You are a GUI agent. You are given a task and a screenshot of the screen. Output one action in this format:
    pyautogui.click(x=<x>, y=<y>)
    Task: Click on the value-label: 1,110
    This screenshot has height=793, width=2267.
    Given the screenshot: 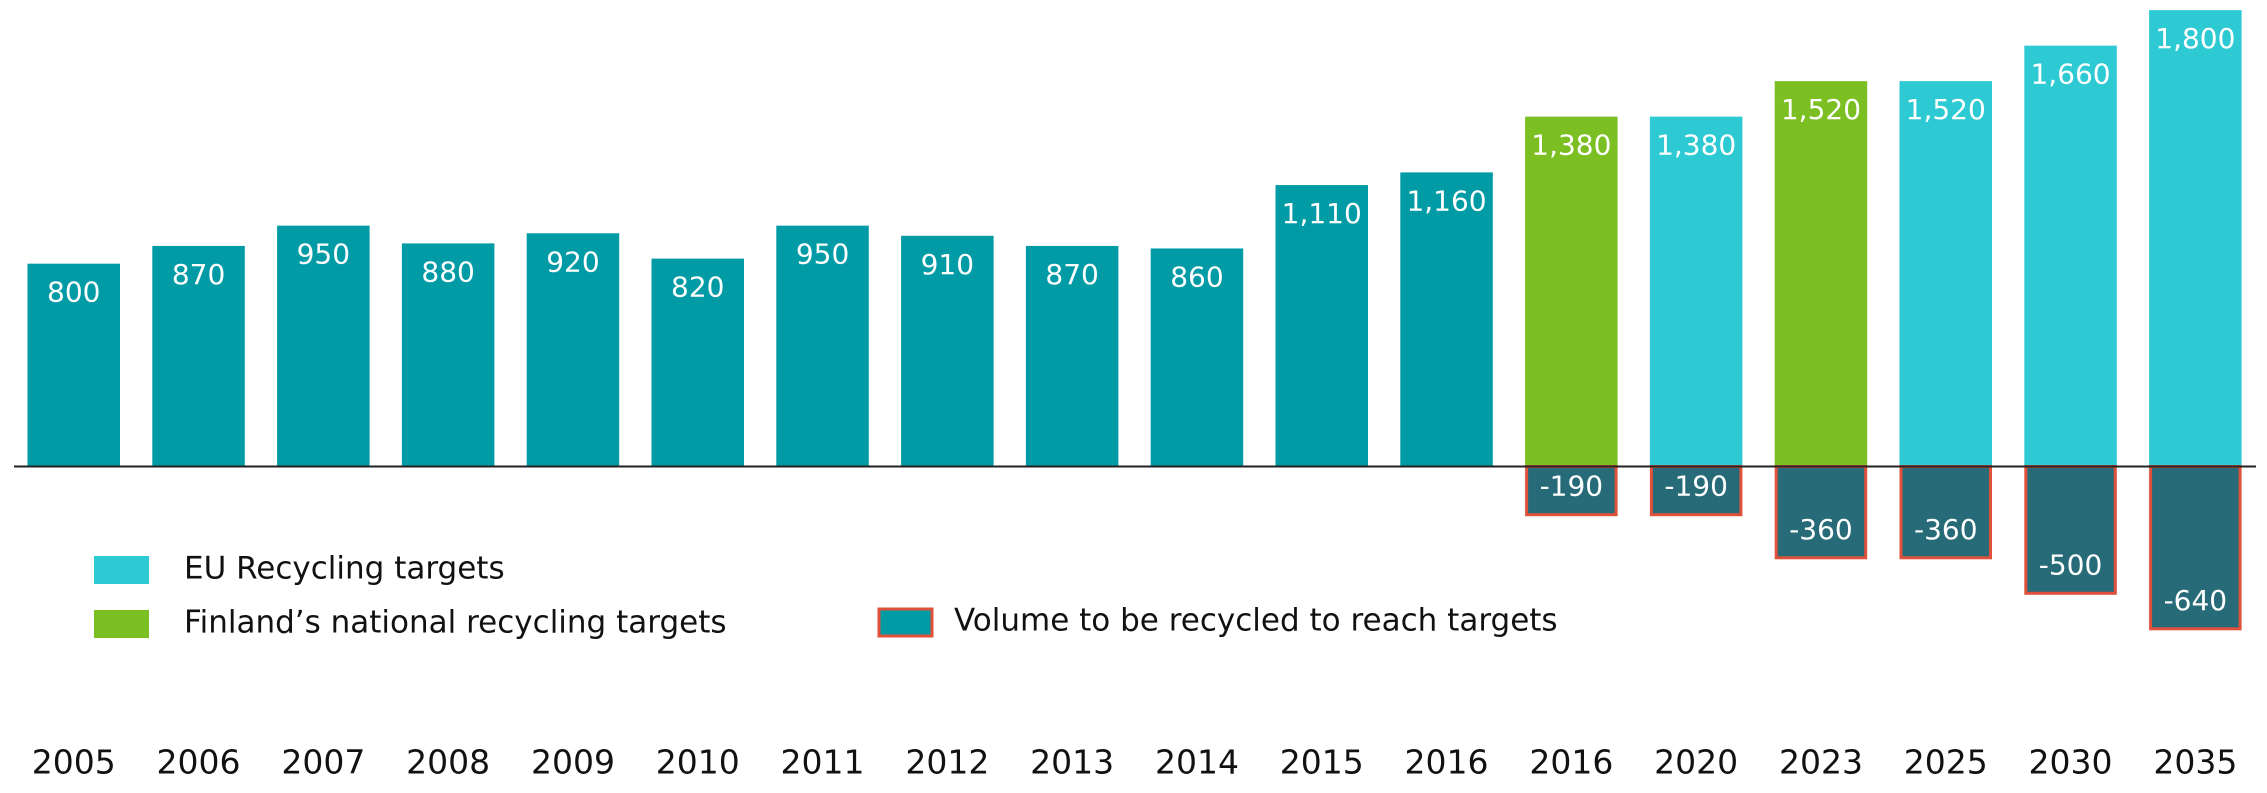 What is the action you would take?
    pyautogui.click(x=1322, y=213)
    